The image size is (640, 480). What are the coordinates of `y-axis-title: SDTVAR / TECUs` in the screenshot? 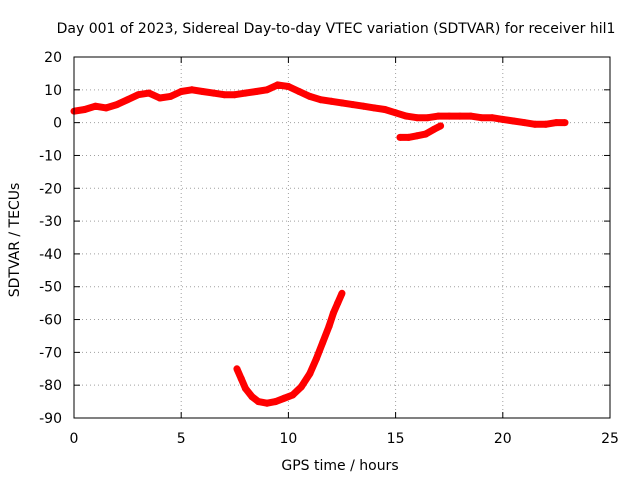 It's located at (15, 240).